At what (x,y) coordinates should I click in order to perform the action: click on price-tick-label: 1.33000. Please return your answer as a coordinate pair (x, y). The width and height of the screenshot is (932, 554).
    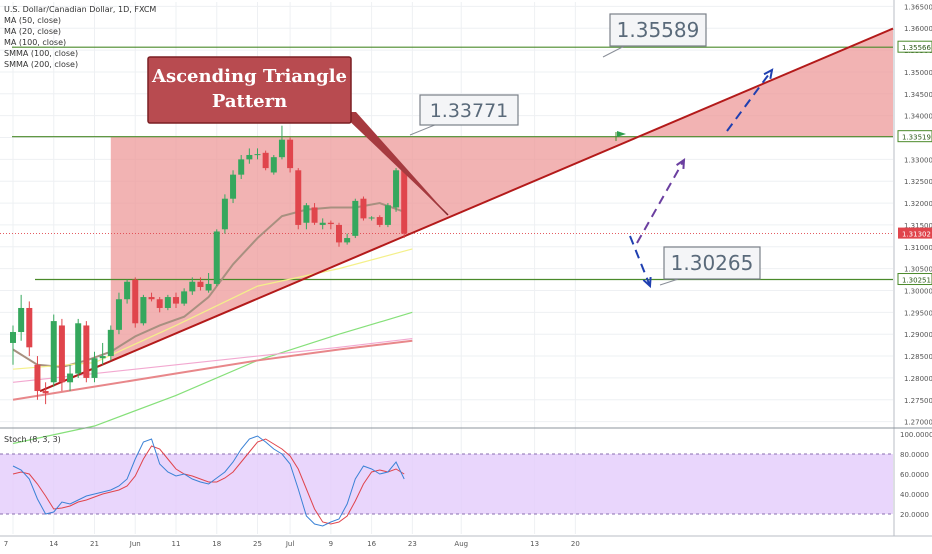
    Looking at the image, I should click on (918, 160).